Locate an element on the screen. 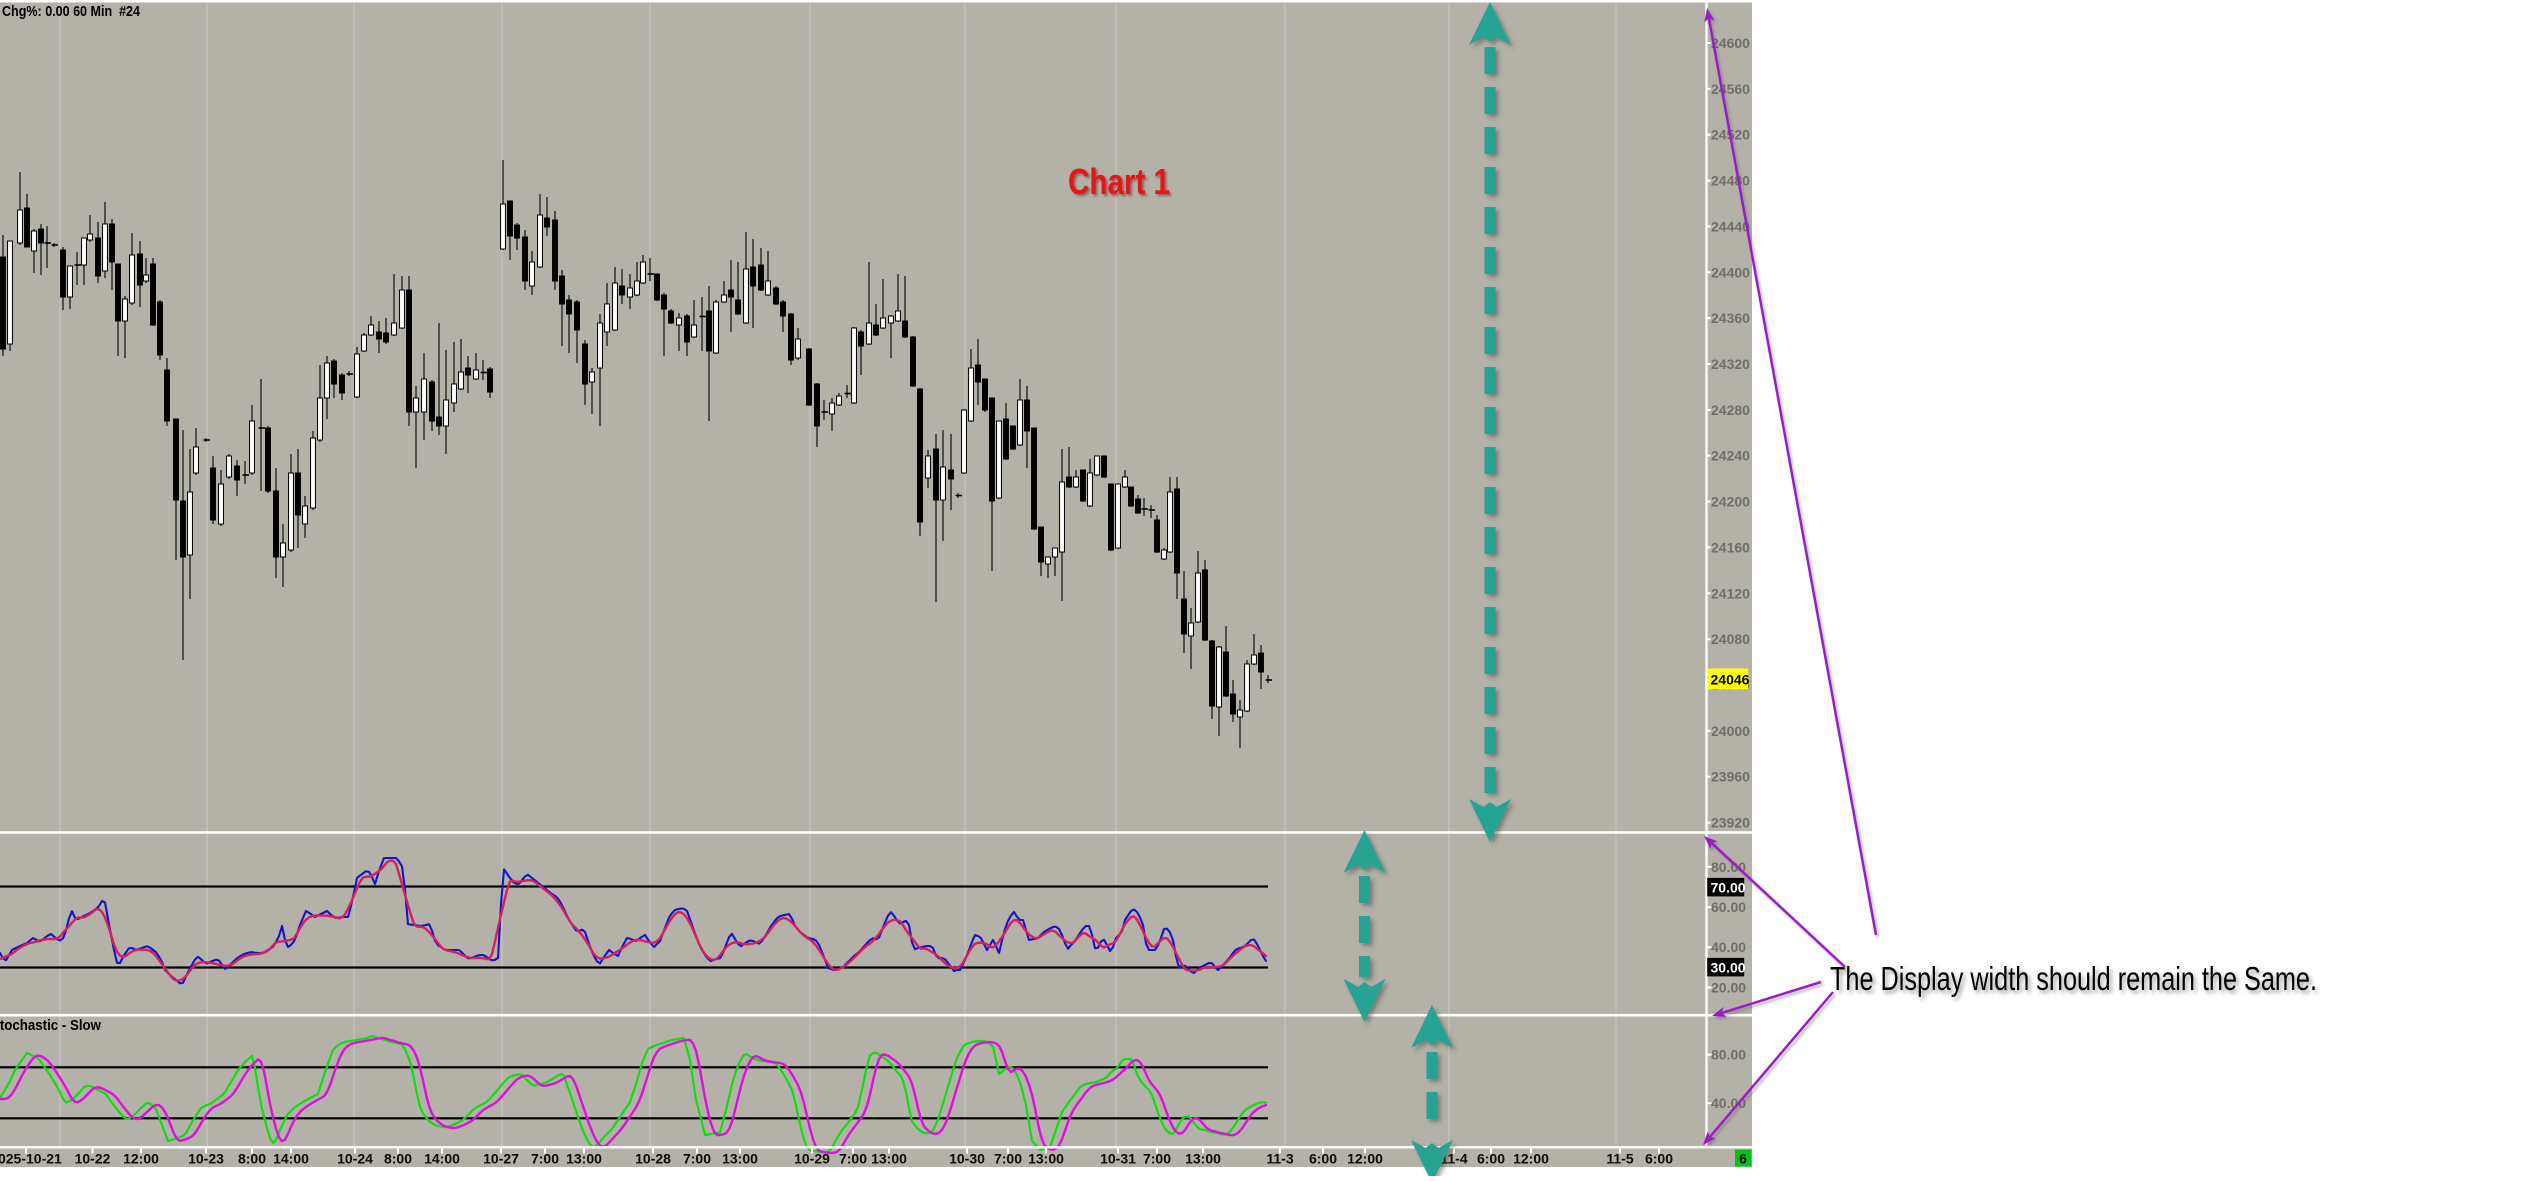  svg-text: Chart 1 is located at coordinates (1119, 181).